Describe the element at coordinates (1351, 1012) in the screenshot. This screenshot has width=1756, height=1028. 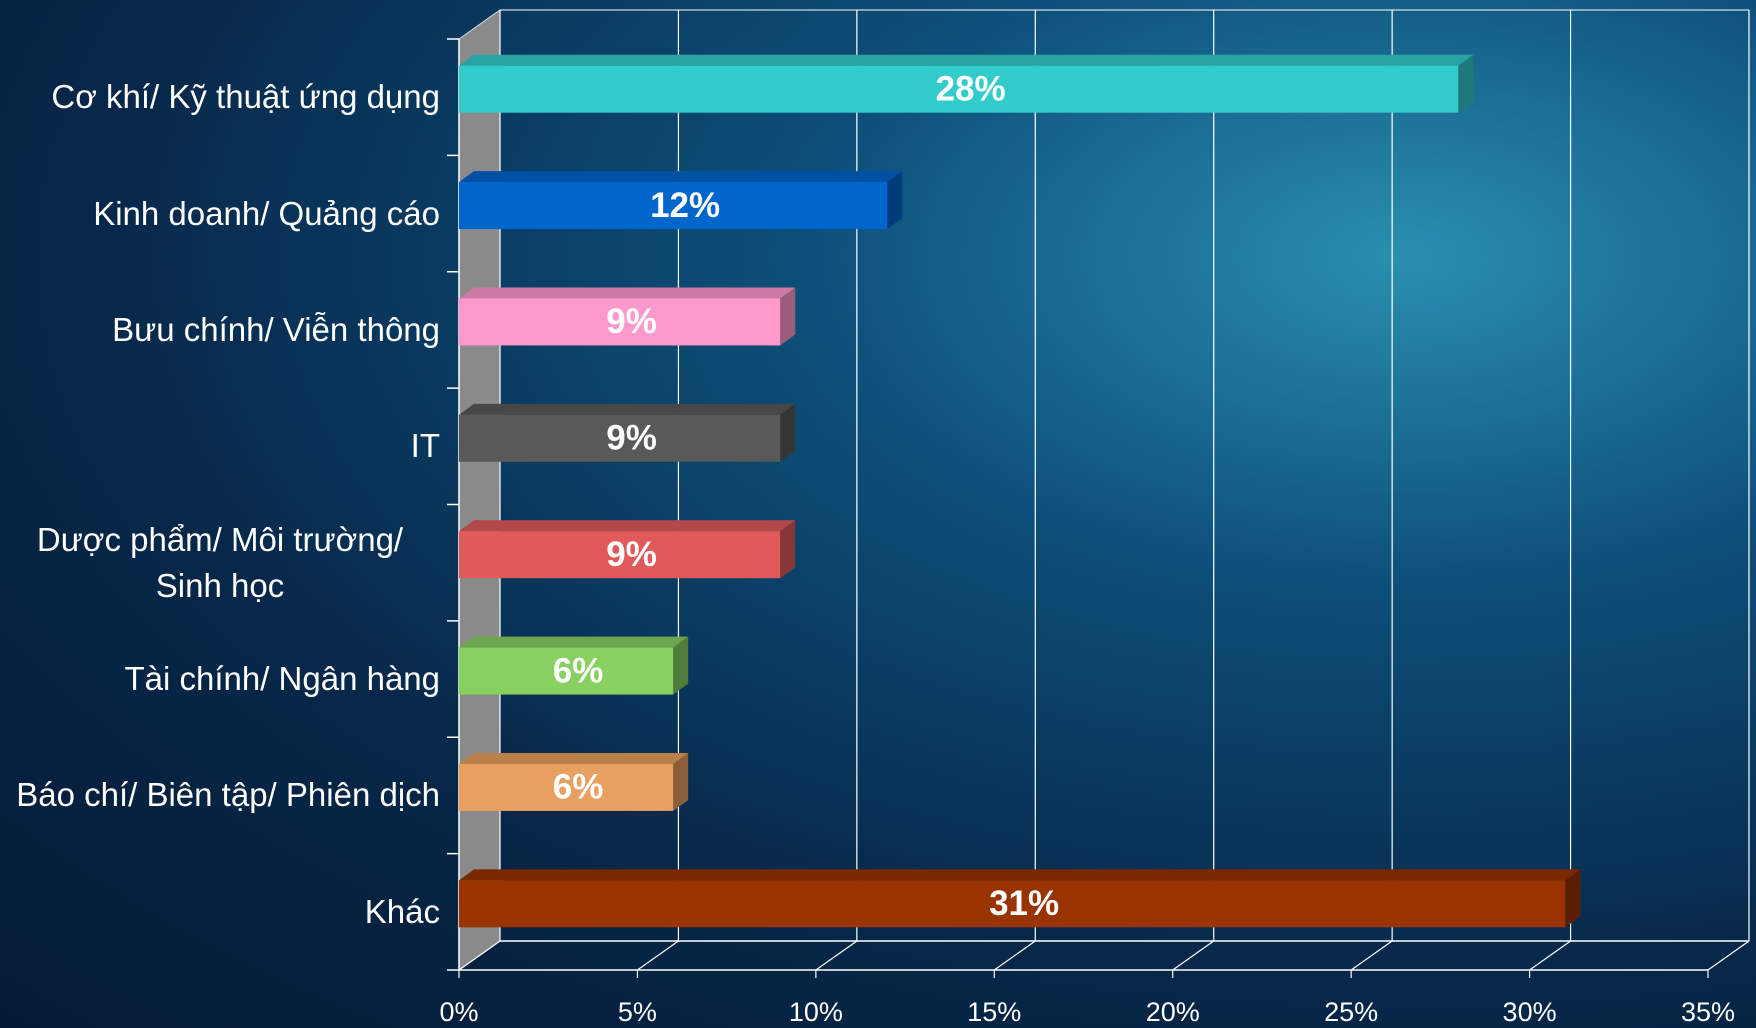
I see `x-tick-label: 25%` at that location.